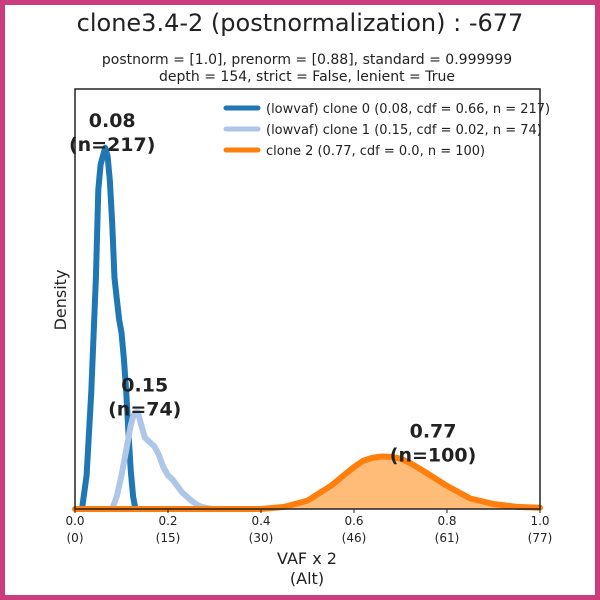 The height and width of the screenshot is (600, 600). I want to click on x-axis-sublabel: (Alt), so click(307, 578).